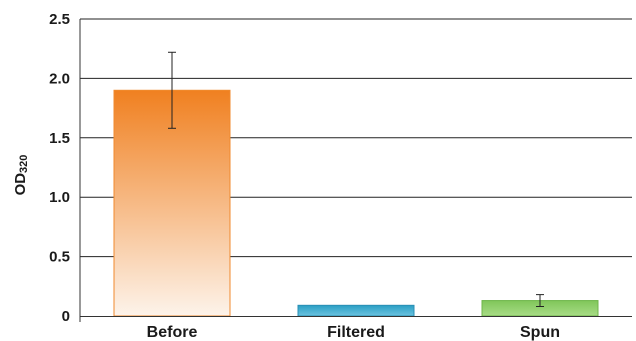 This screenshot has height=341, width=636. I want to click on x-tick-label-before: Before, so click(172, 332).